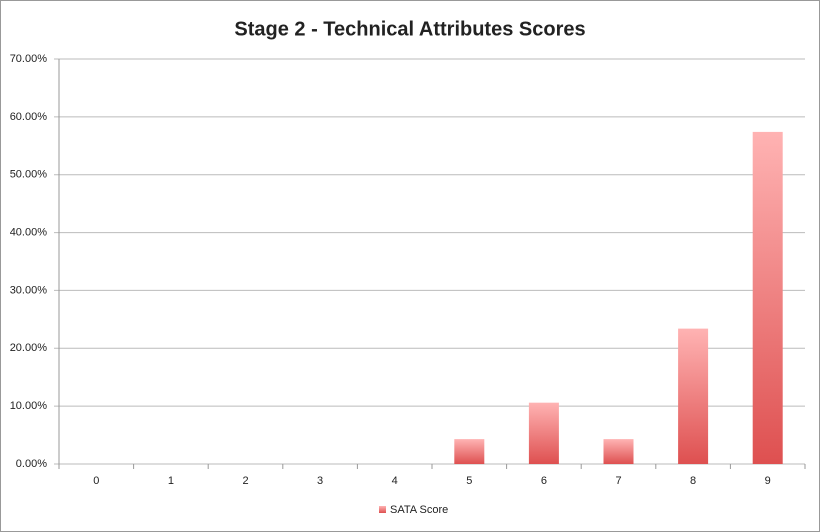  What do you see at coordinates (29, 290) in the screenshot?
I see `y-tick-label: 30.00%` at bounding box center [29, 290].